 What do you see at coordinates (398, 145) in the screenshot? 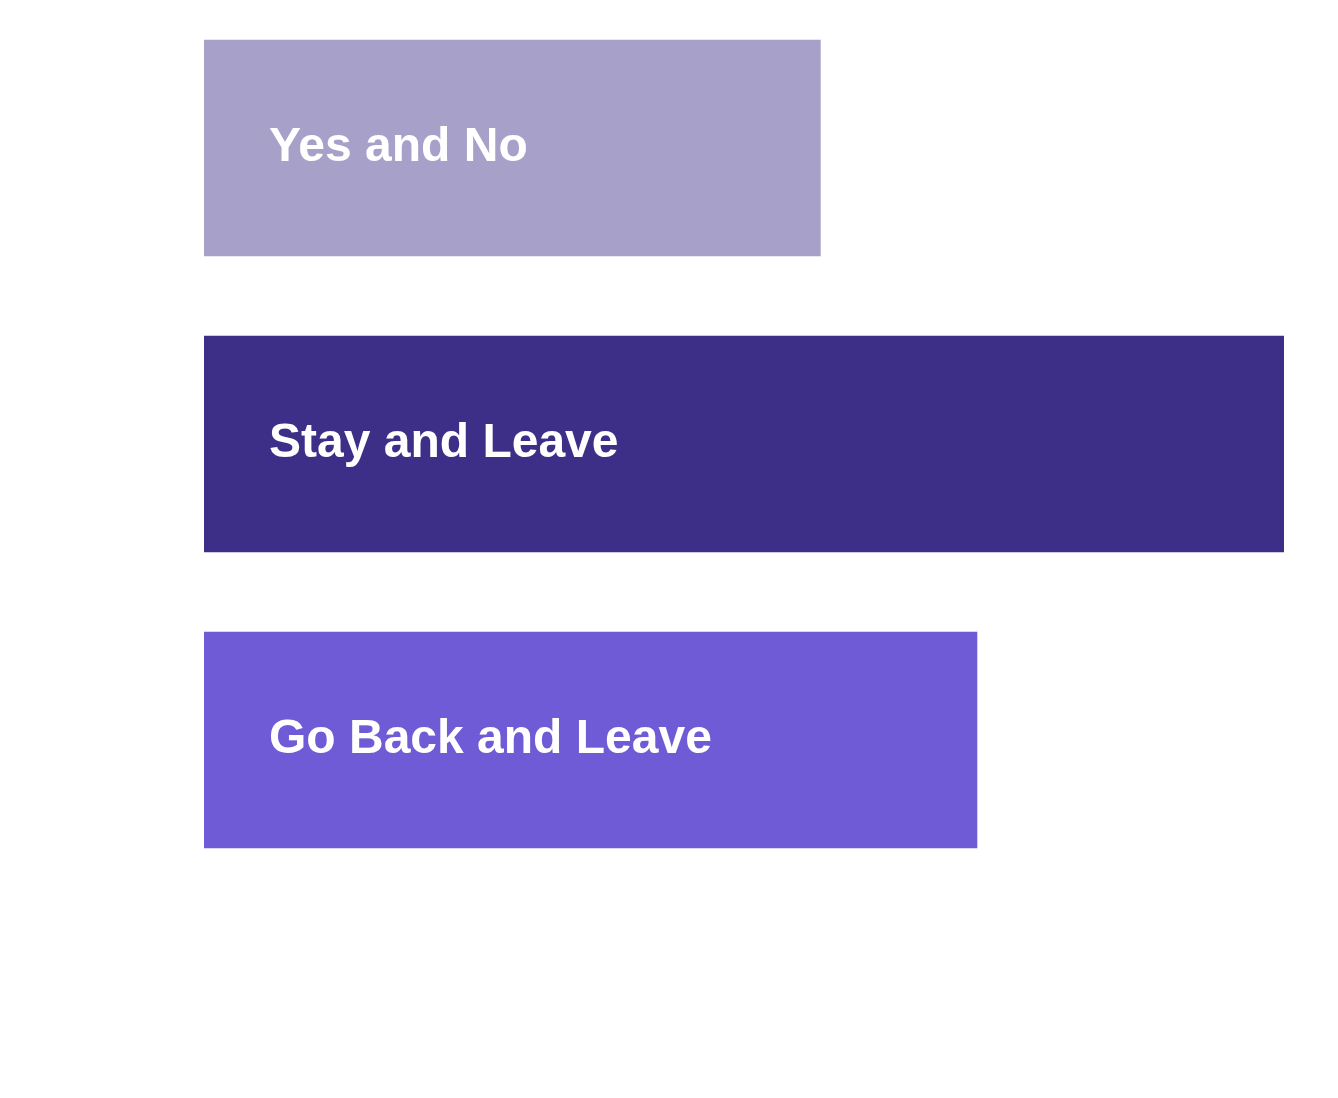
I see `y-tick-label: Yes and No` at bounding box center [398, 145].